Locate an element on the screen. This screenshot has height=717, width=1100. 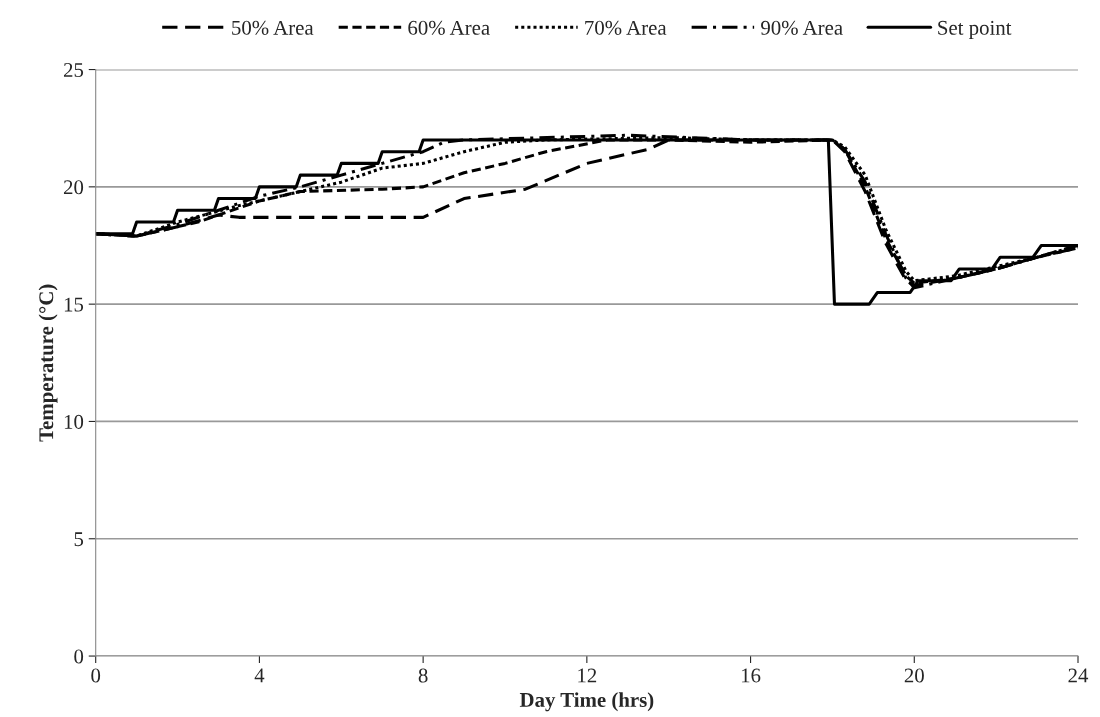
x-tick-label: 20 is located at coordinates (914, 675).